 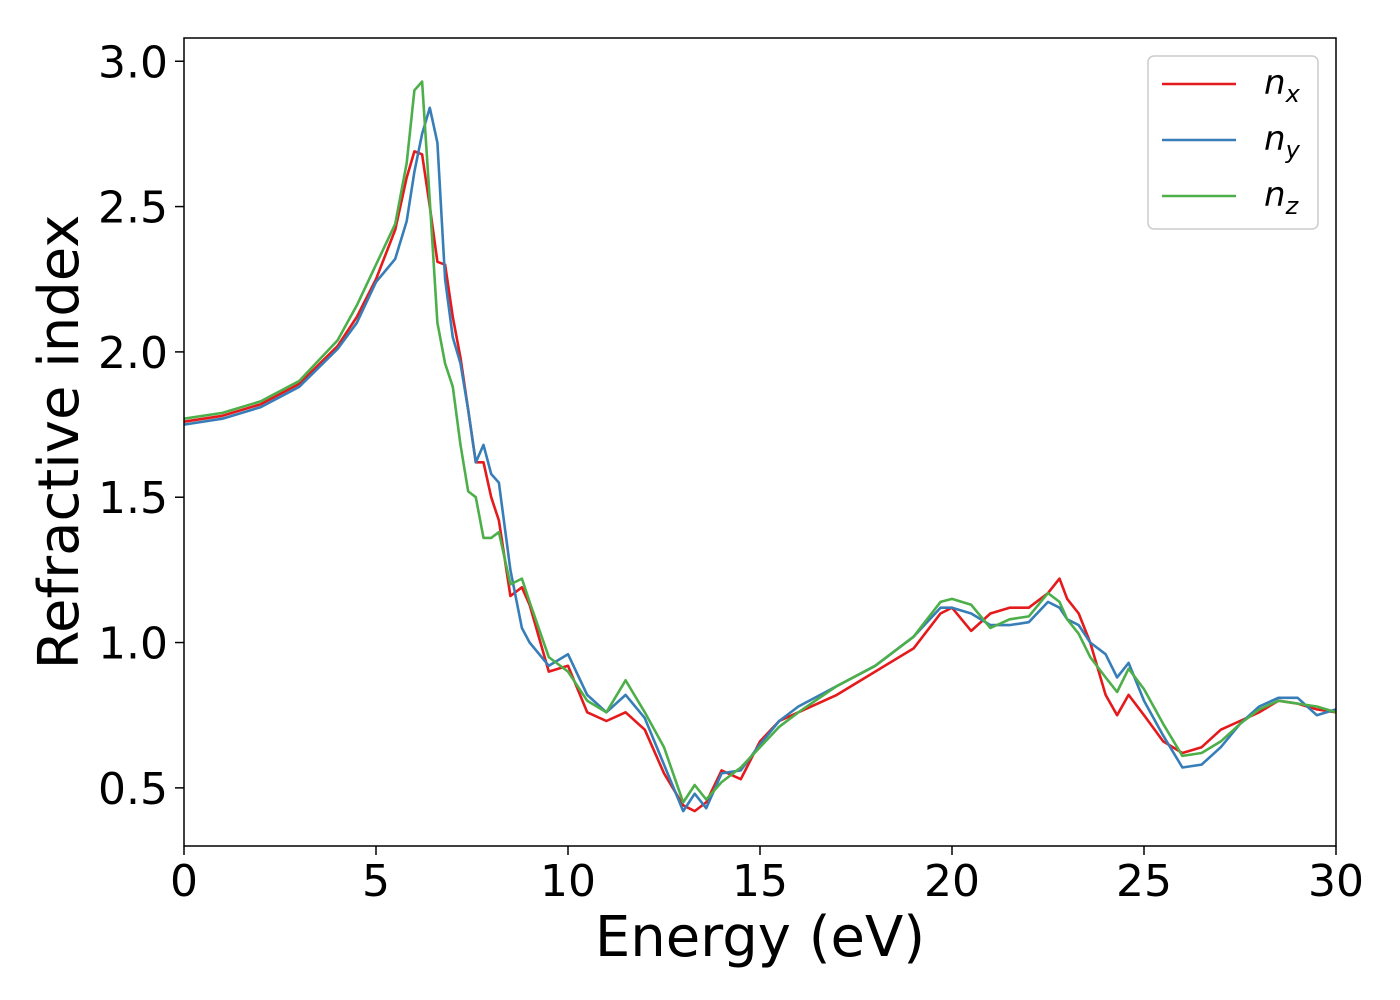 I want to click on legend-label-x: nx, so click(x=1282, y=85).